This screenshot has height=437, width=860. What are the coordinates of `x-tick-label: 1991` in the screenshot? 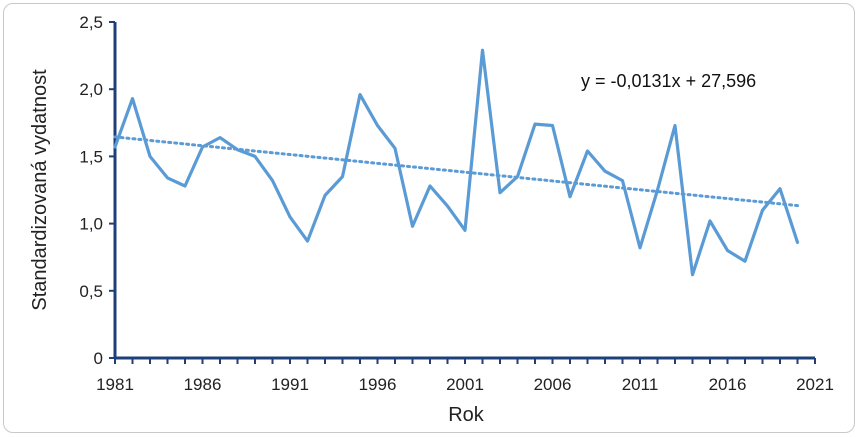 It's located at (290, 384).